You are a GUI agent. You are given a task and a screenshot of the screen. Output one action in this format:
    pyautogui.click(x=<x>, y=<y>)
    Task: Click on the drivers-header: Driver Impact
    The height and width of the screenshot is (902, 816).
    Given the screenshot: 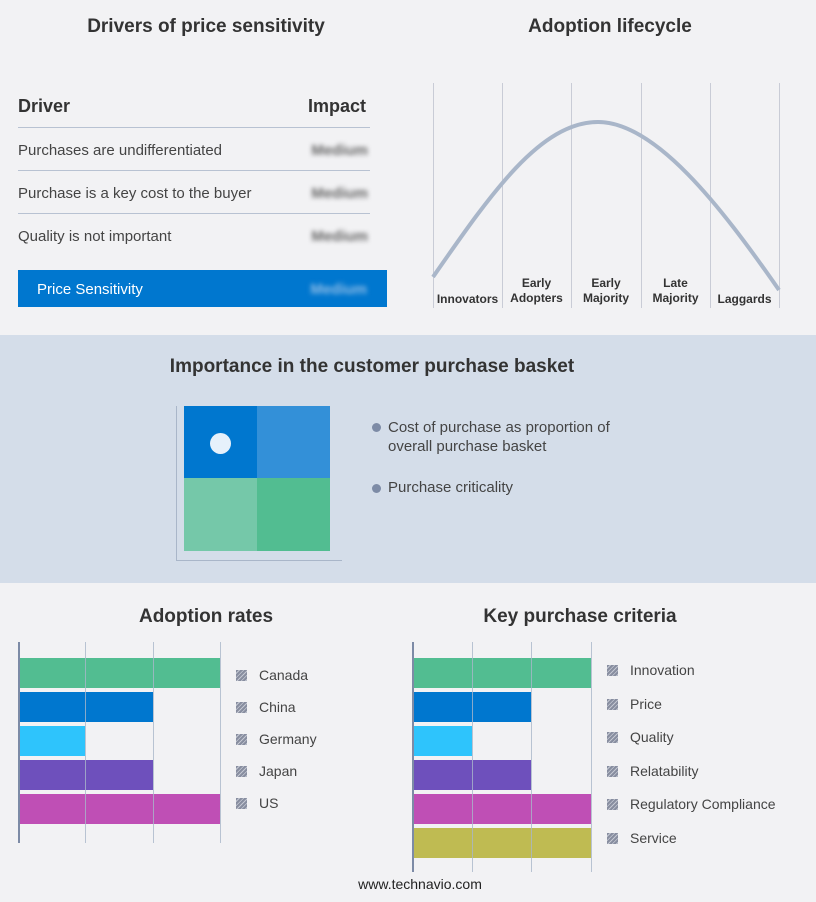 What is the action you would take?
    pyautogui.click(x=194, y=106)
    